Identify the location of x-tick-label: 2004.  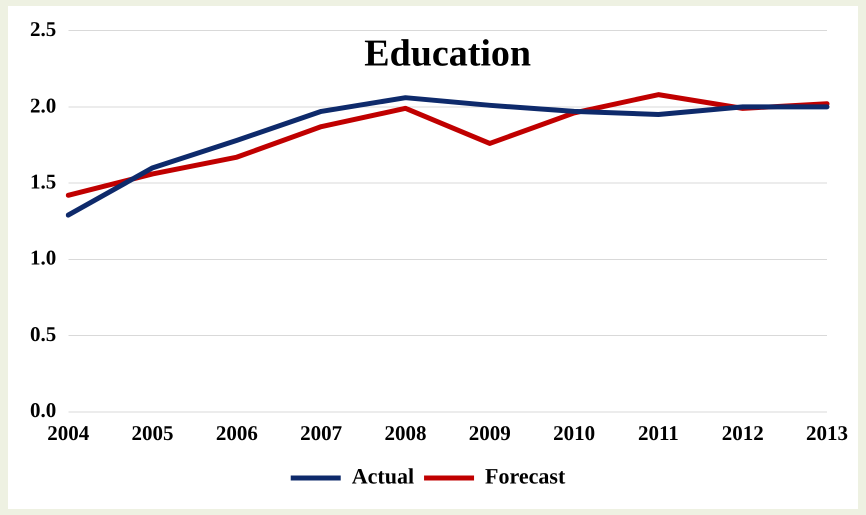
(68, 432).